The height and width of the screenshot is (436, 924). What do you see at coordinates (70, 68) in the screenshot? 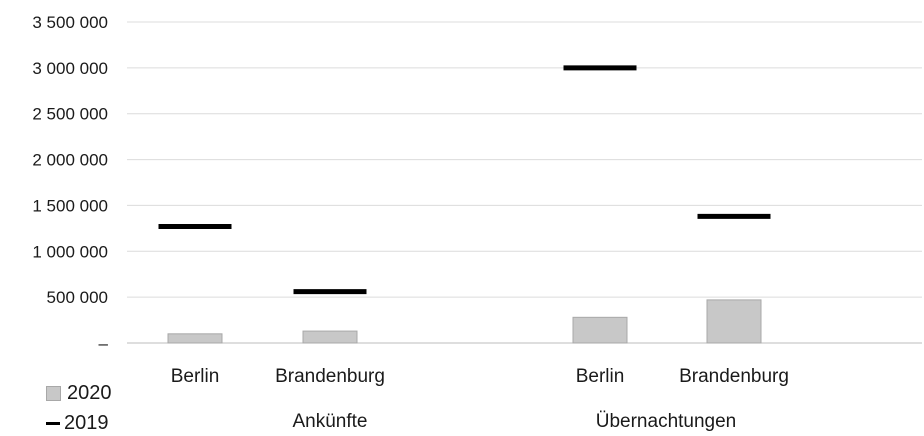
I see `y-tick-label: 3 000 000` at bounding box center [70, 68].